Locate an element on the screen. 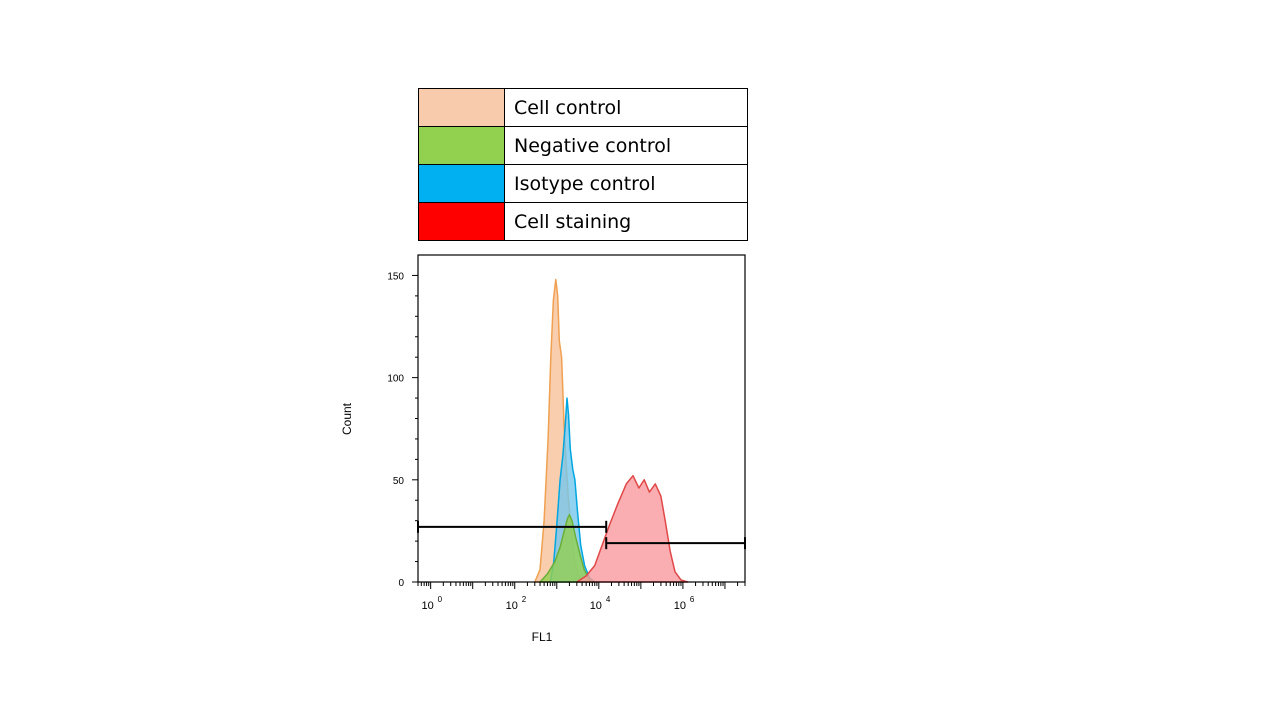  legend-row: Isotype control is located at coordinates (583, 183).